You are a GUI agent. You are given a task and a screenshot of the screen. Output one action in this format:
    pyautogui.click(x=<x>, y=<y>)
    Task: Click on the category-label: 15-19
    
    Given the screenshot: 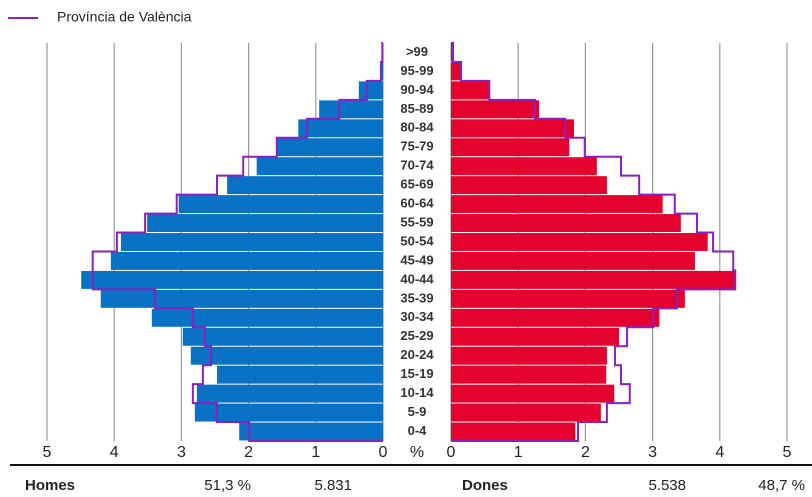 What is the action you would take?
    pyautogui.click(x=416, y=373)
    